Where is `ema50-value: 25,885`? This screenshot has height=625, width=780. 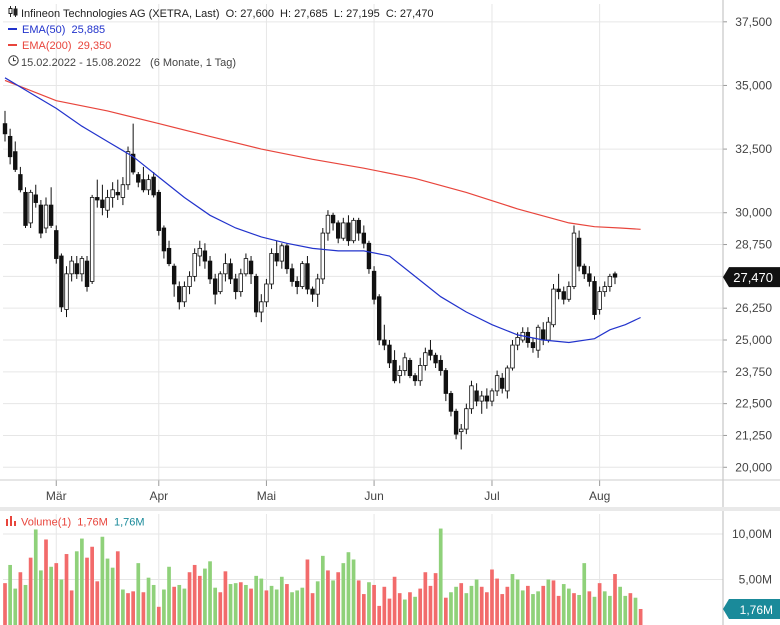
ema50-value: 25,885 is located at coordinates (88, 30).